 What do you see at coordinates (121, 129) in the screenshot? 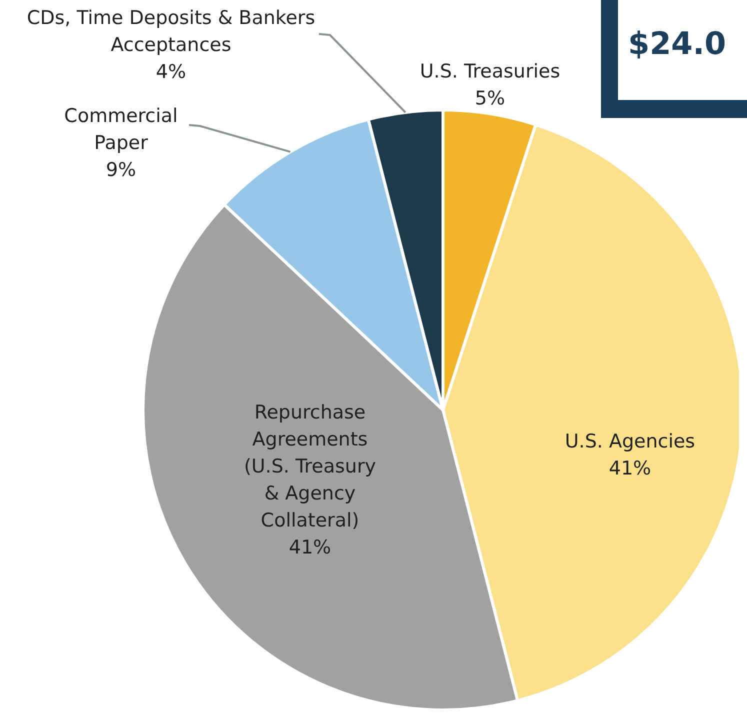
I see `slice-label: Commercial Paper` at bounding box center [121, 129].